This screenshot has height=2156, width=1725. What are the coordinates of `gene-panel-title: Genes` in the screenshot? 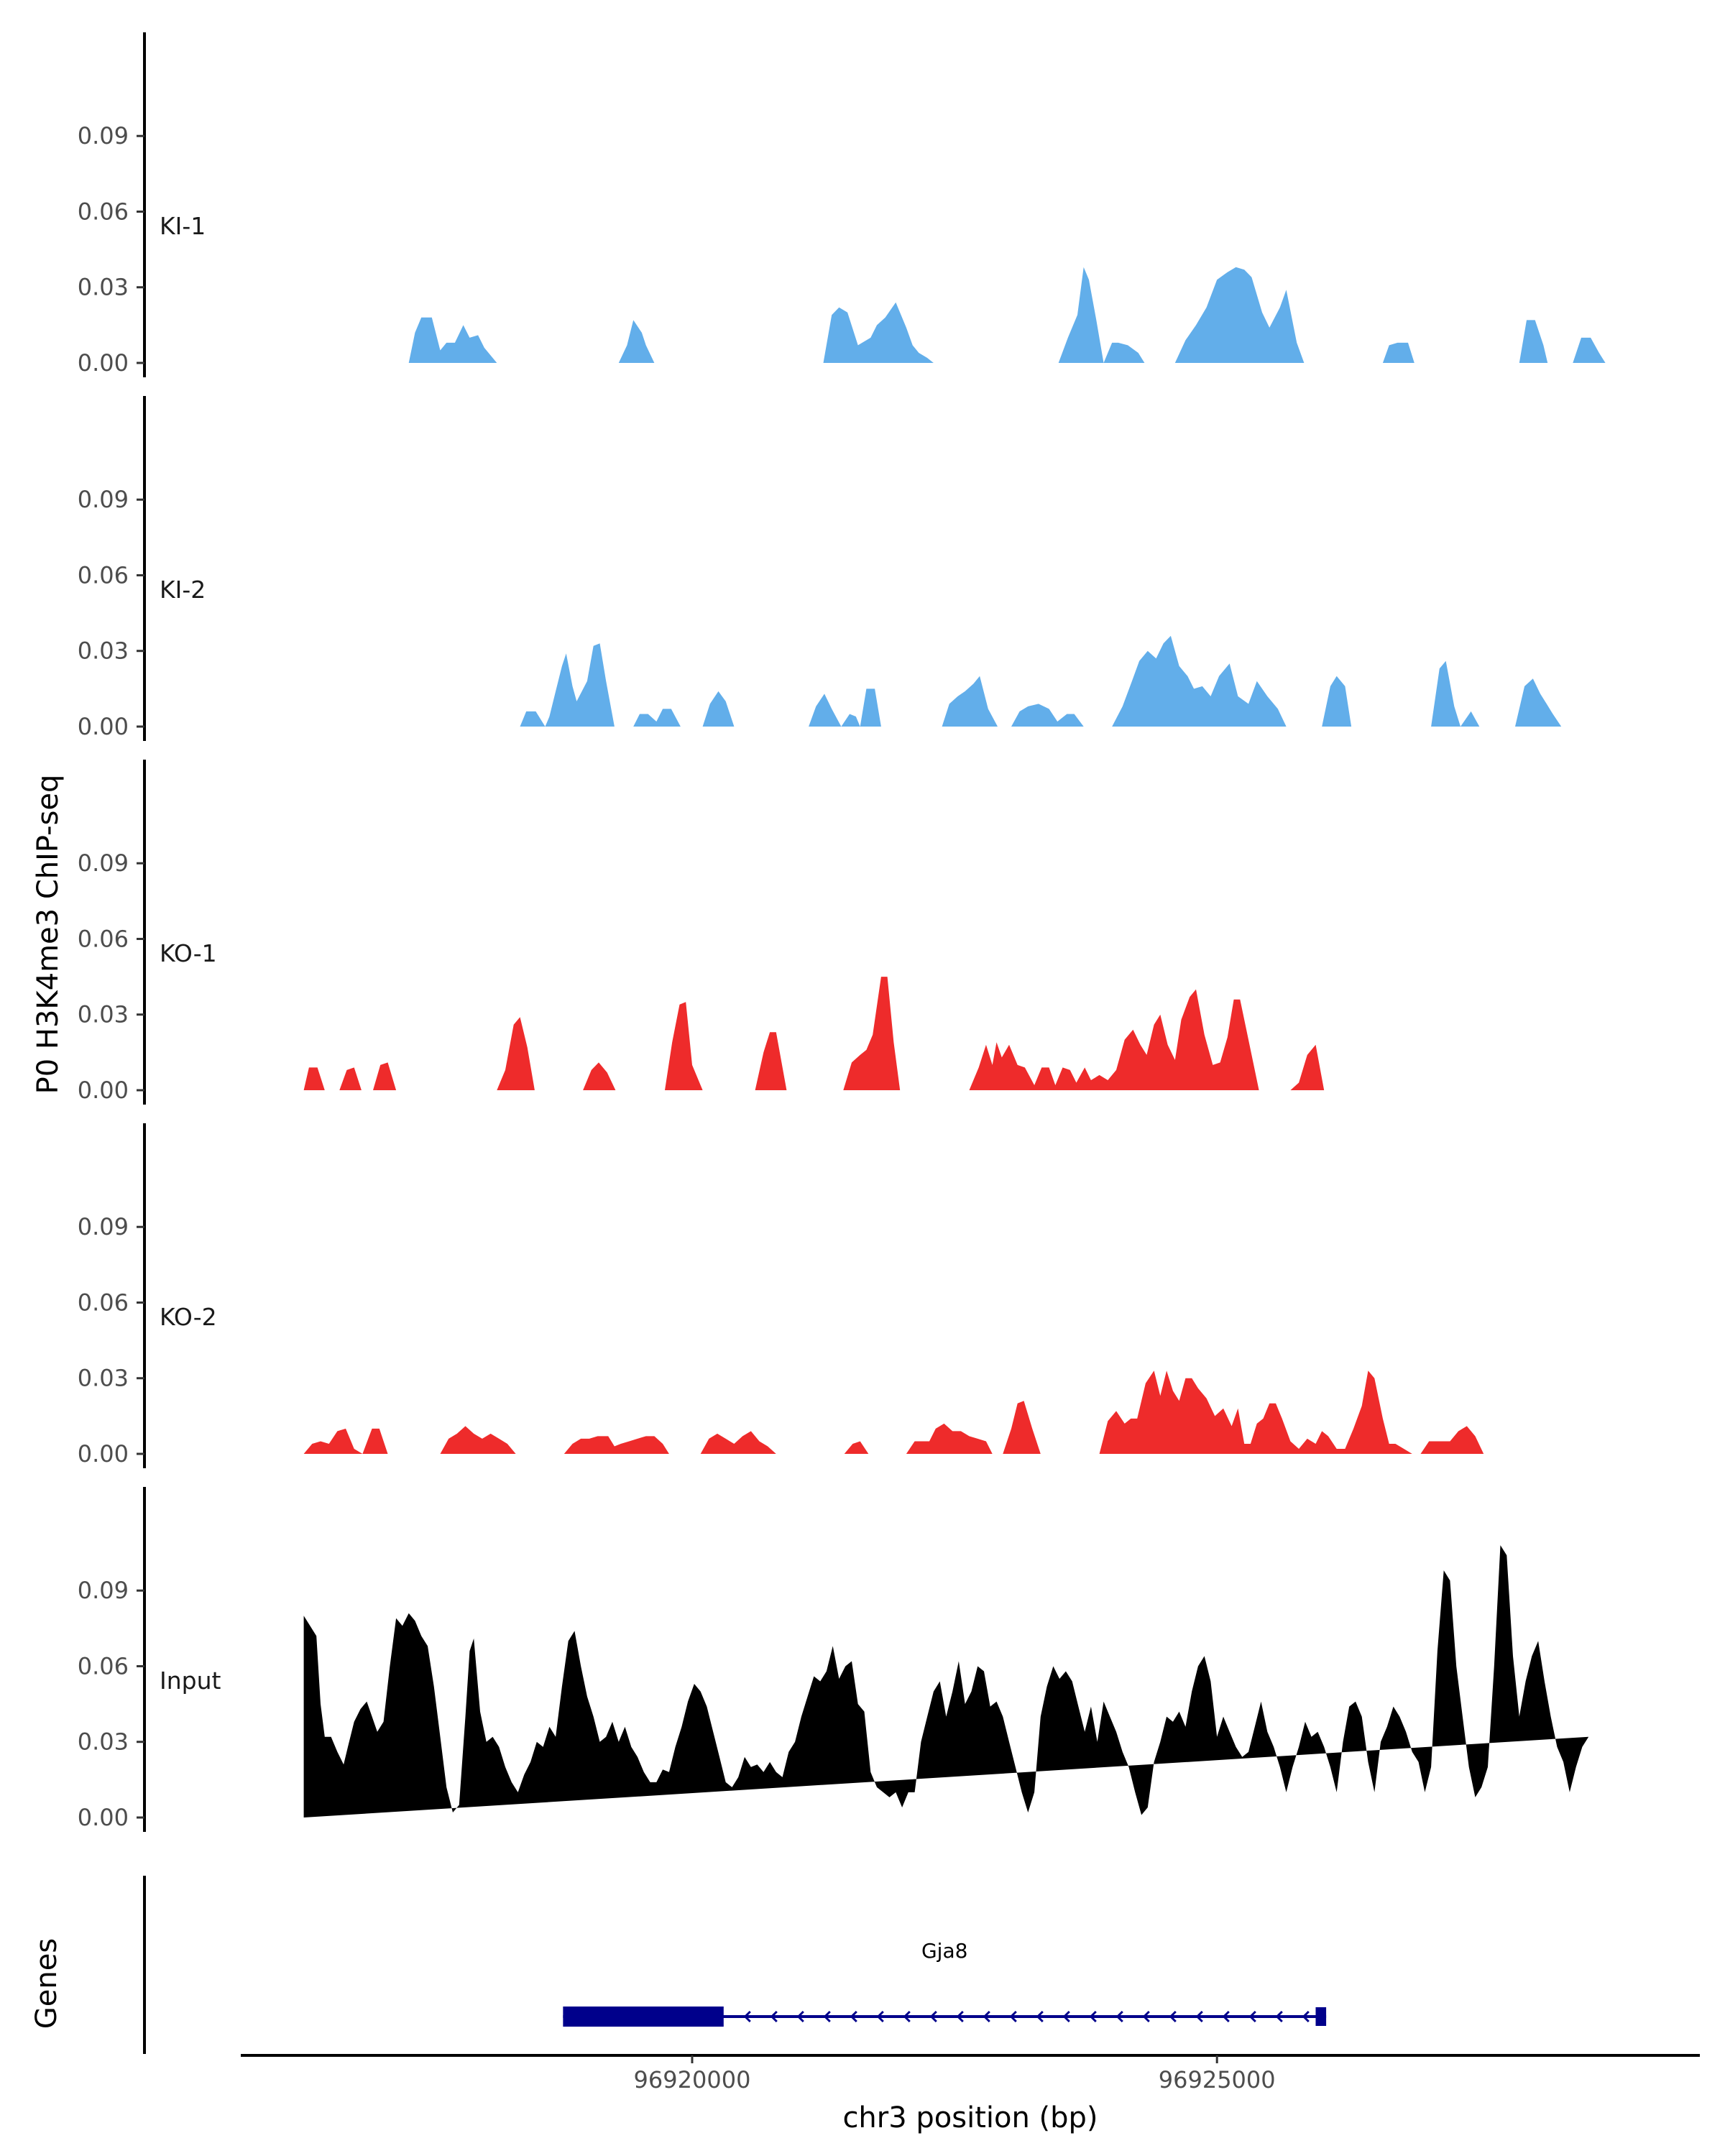 It's located at (46, 1984).